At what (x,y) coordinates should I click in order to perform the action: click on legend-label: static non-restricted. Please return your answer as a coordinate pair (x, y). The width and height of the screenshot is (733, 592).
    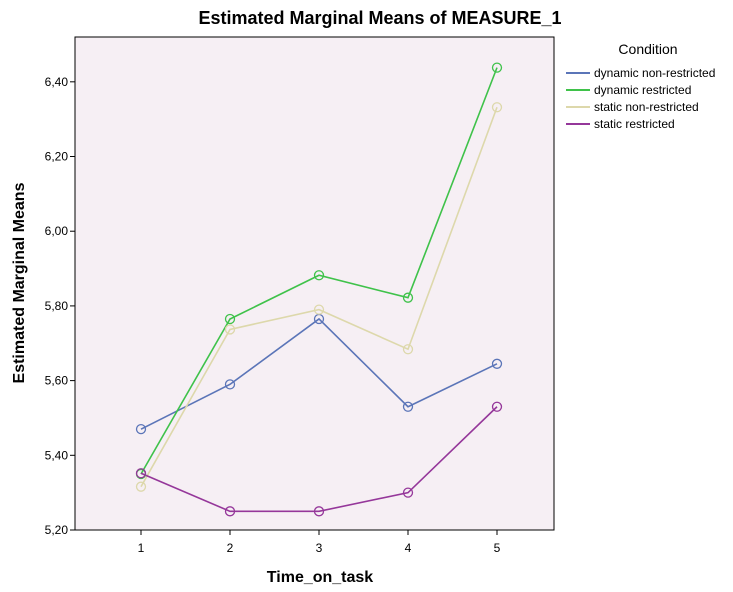
    Looking at the image, I should click on (646, 107).